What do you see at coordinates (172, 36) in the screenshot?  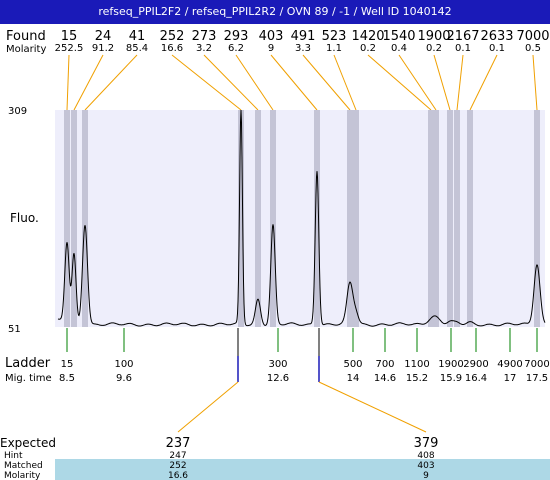 I see `found-size: 252` at bounding box center [172, 36].